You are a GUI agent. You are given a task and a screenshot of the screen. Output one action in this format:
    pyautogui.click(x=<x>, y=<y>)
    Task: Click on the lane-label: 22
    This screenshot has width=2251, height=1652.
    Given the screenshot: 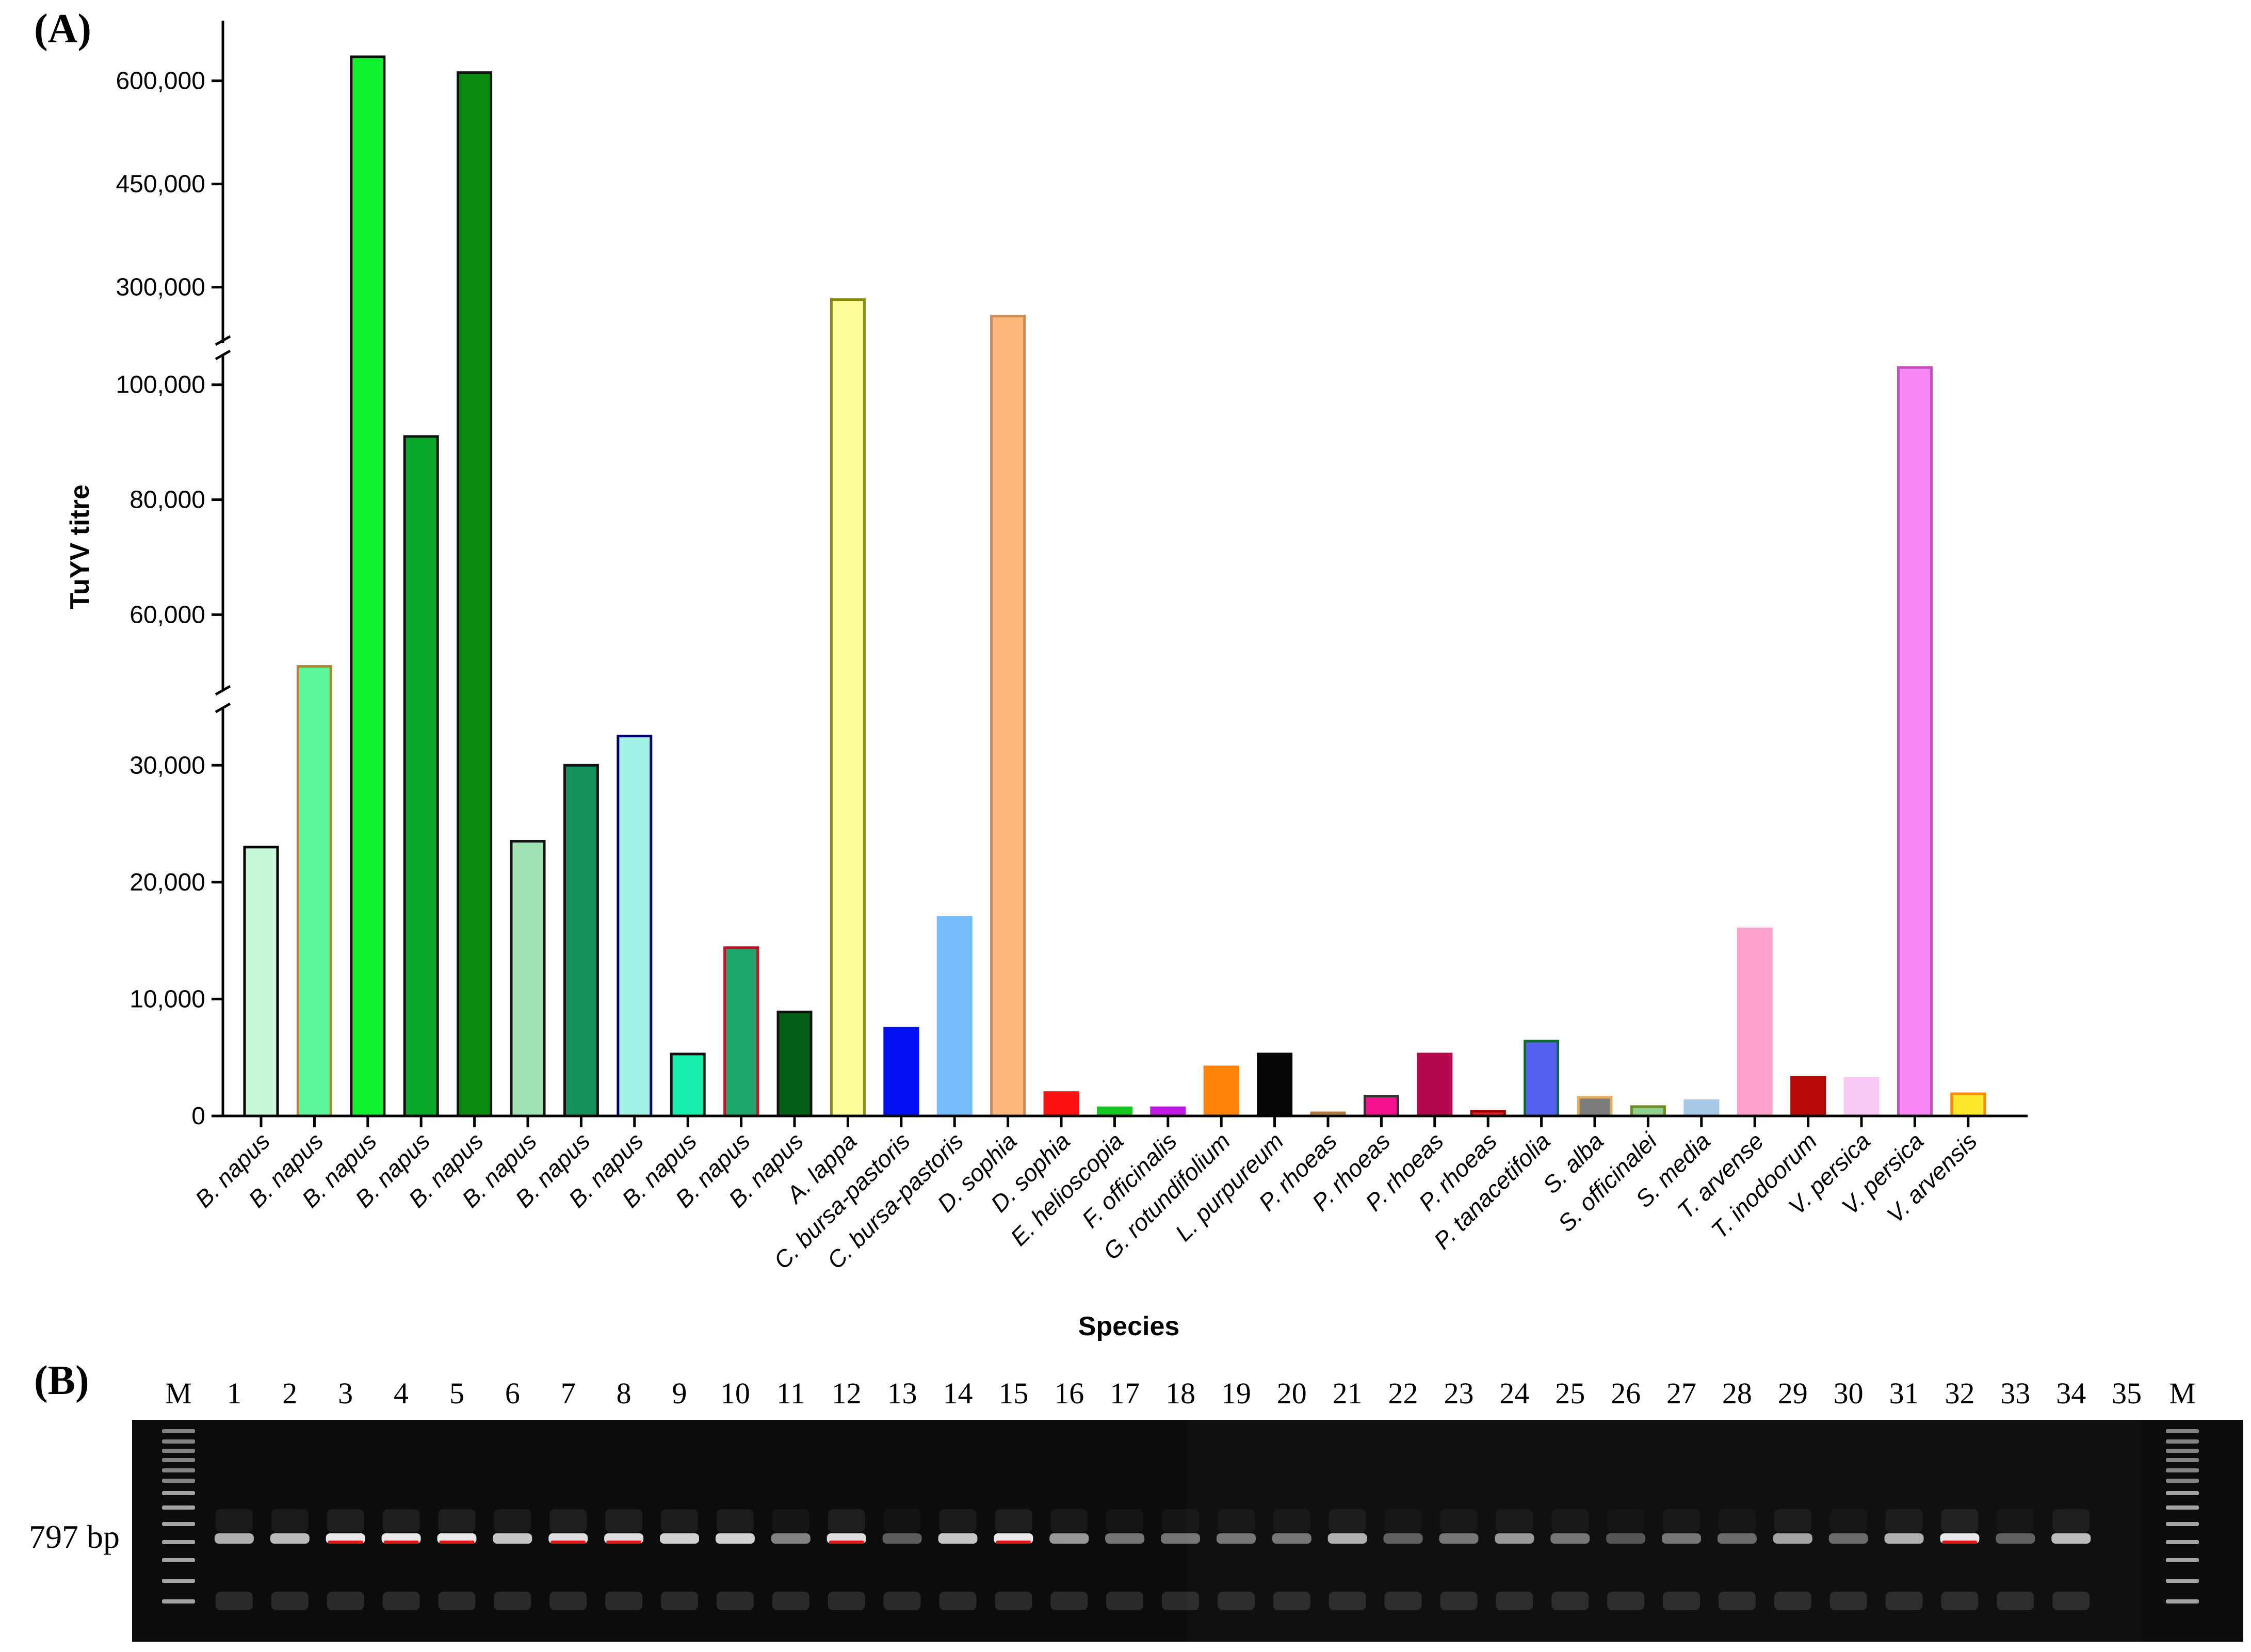 What is the action you would take?
    pyautogui.click(x=1403, y=1393)
    